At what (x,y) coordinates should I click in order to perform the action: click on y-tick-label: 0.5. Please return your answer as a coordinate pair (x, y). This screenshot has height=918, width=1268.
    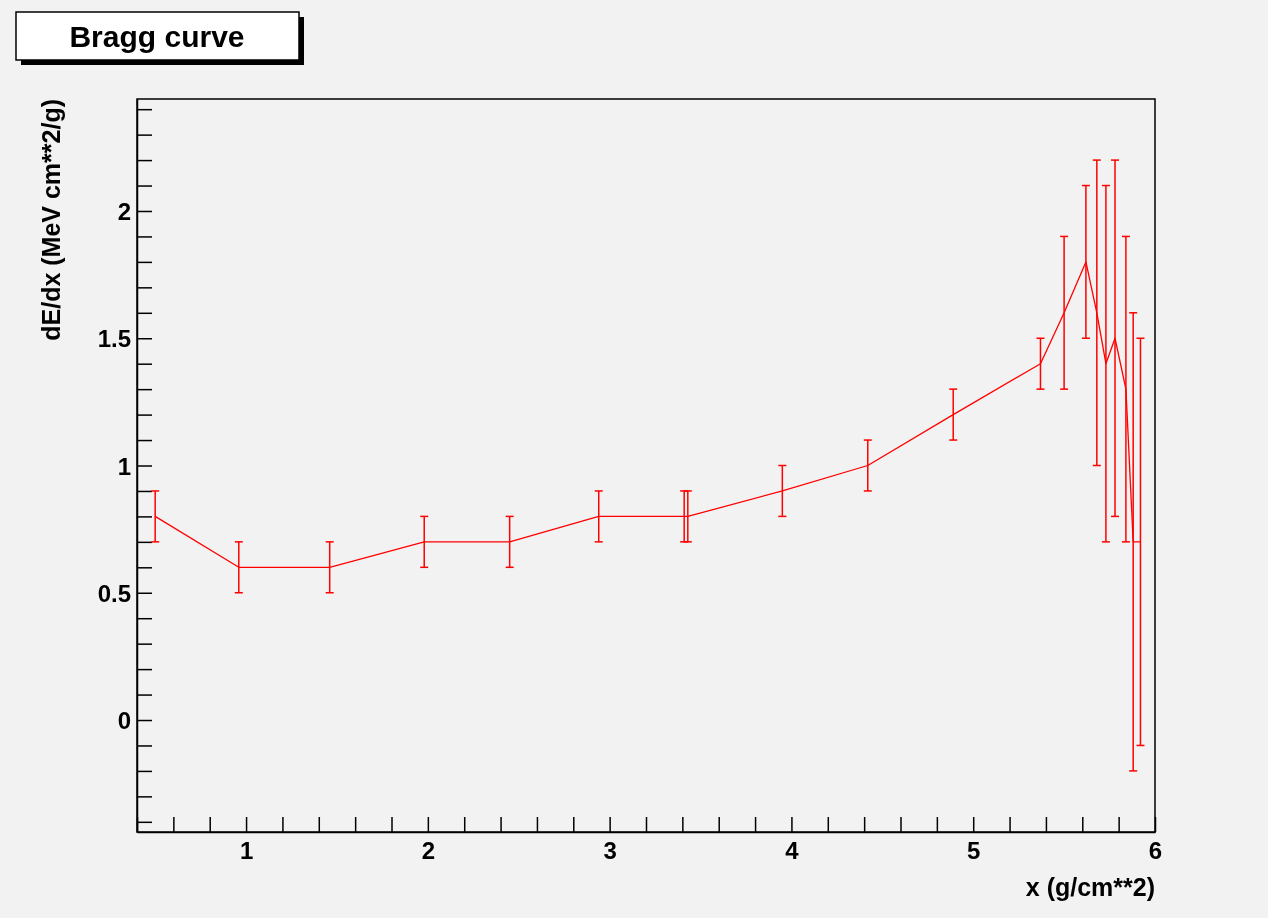
    Looking at the image, I should click on (114, 593).